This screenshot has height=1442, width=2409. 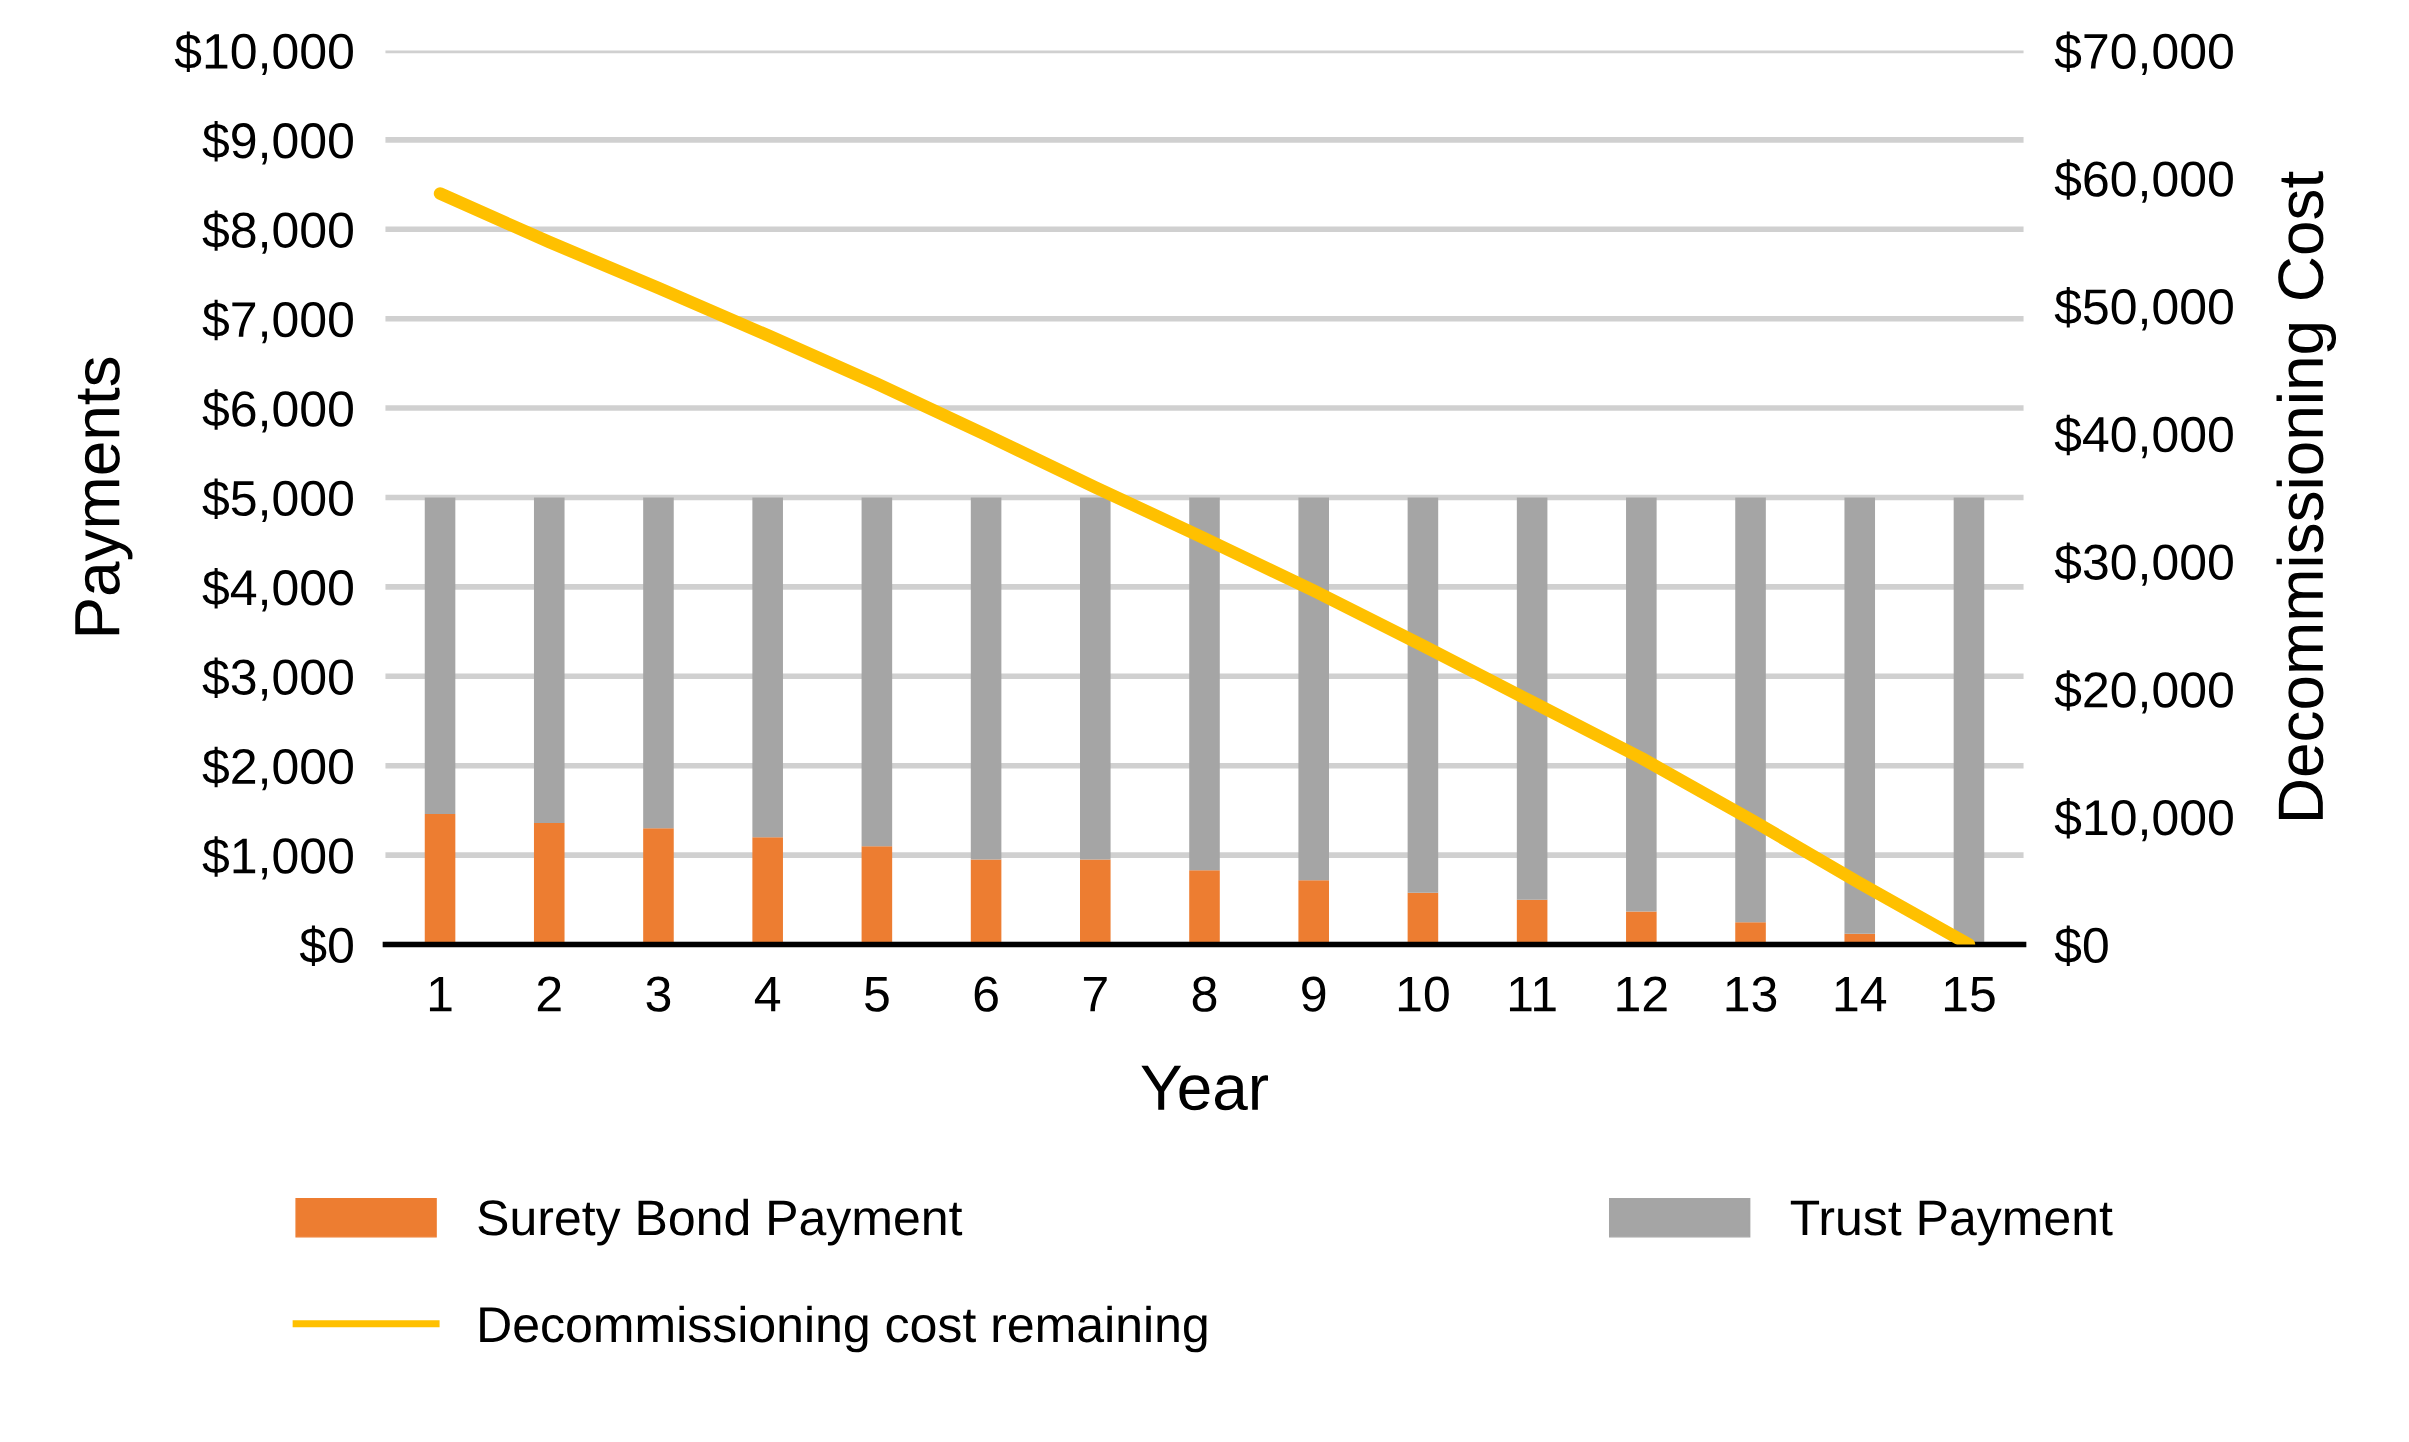 I want to click on y-tick-label: $10,000, so click(x=263, y=53).